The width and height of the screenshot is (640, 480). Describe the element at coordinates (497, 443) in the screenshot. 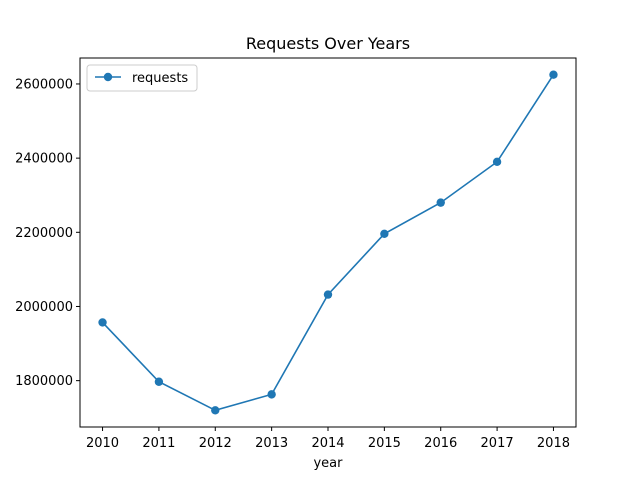

I see `x-tick-label: 2017` at that location.